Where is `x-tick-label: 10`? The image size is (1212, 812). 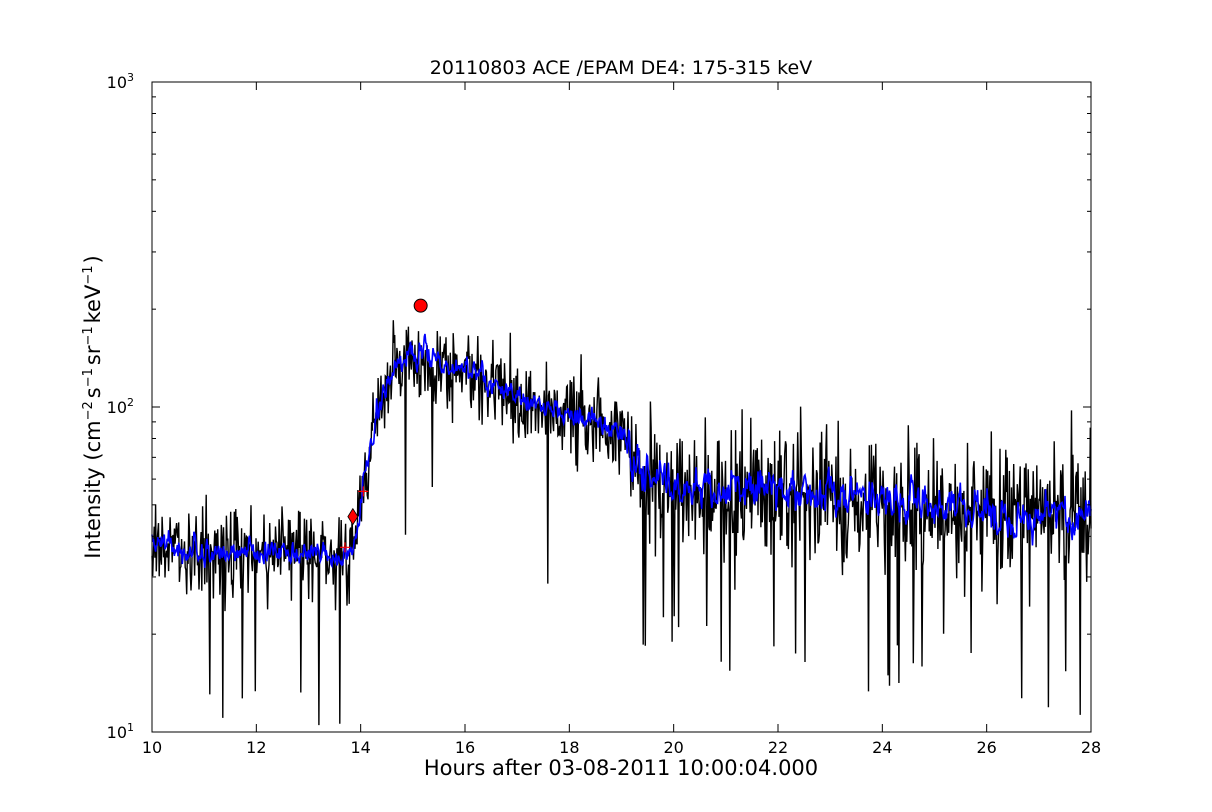 x-tick-label: 10 is located at coordinates (152, 747).